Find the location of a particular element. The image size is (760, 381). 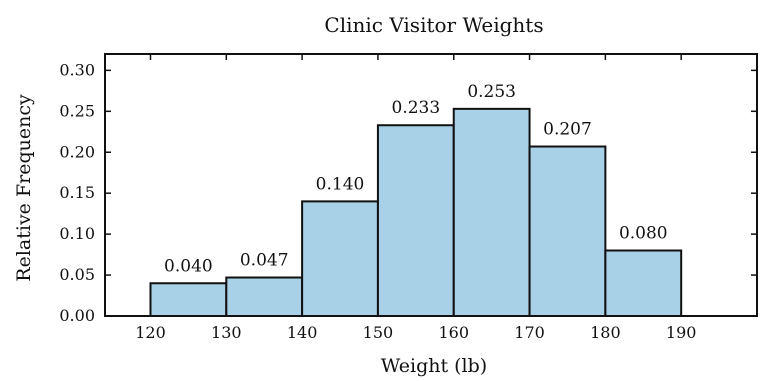

x-tick-label-180: 180 is located at coordinates (605, 332).